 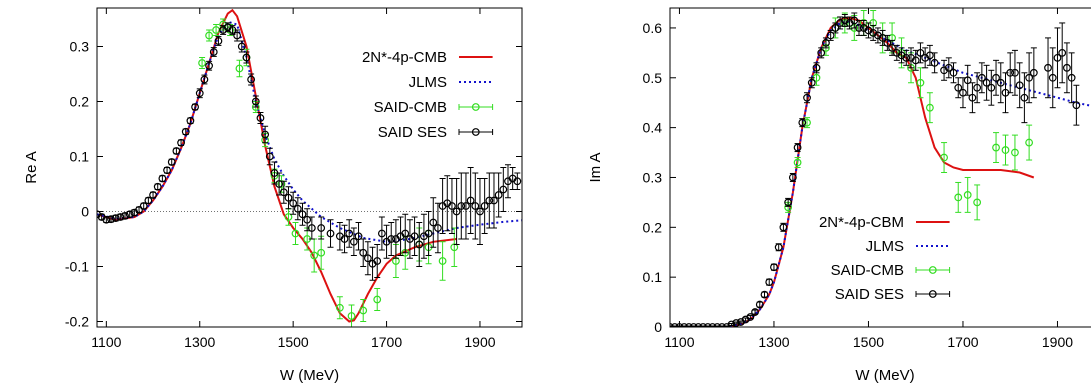 What do you see at coordinates (595, 167) in the screenshot?
I see `y-axis-title: Im A` at bounding box center [595, 167].